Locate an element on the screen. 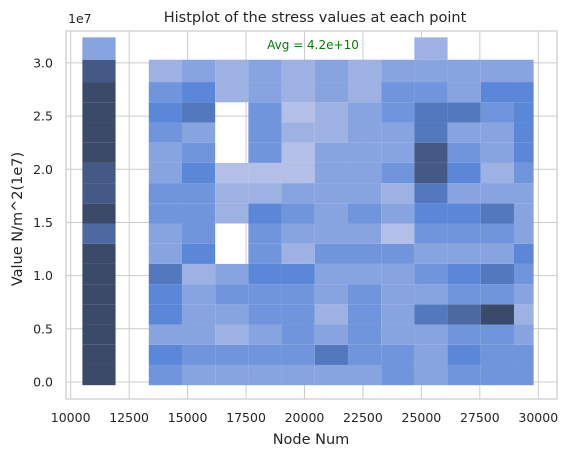 This screenshot has height=457, width=573. y-tick-label: 3.0 is located at coordinates (43, 62).